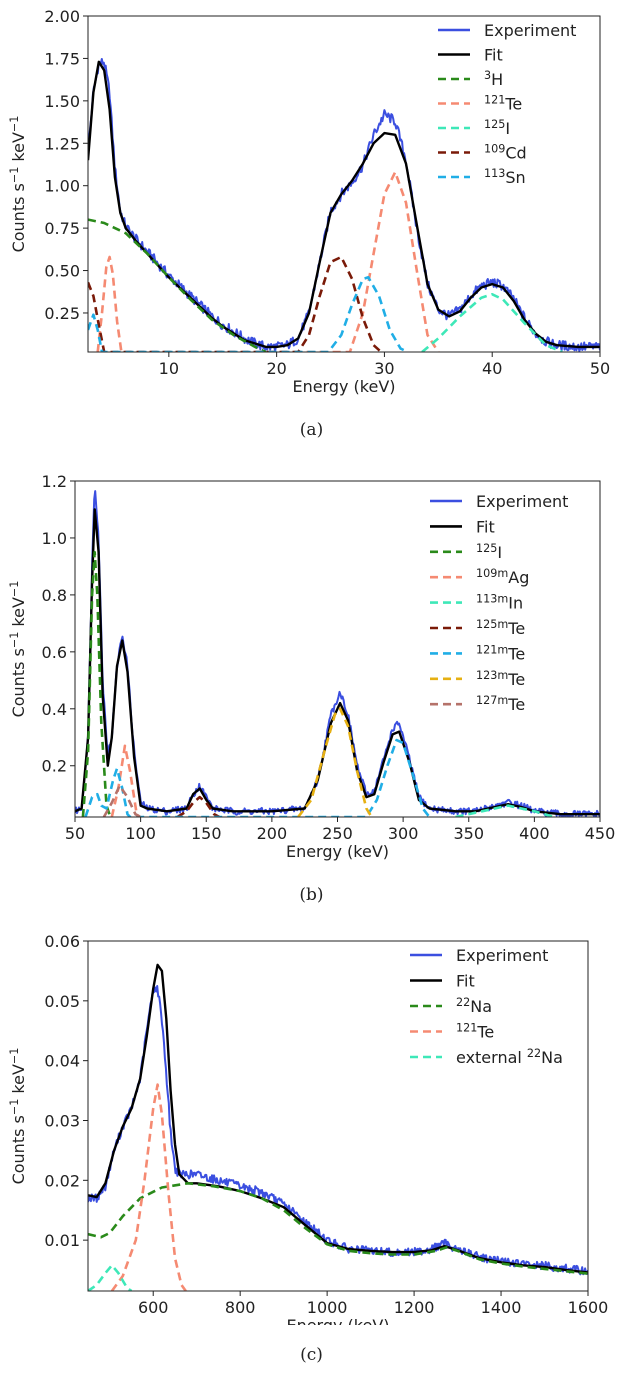 This screenshot has width=623, height=1376. I want to click on chart-c-series-te-line, so click(148, 1187).